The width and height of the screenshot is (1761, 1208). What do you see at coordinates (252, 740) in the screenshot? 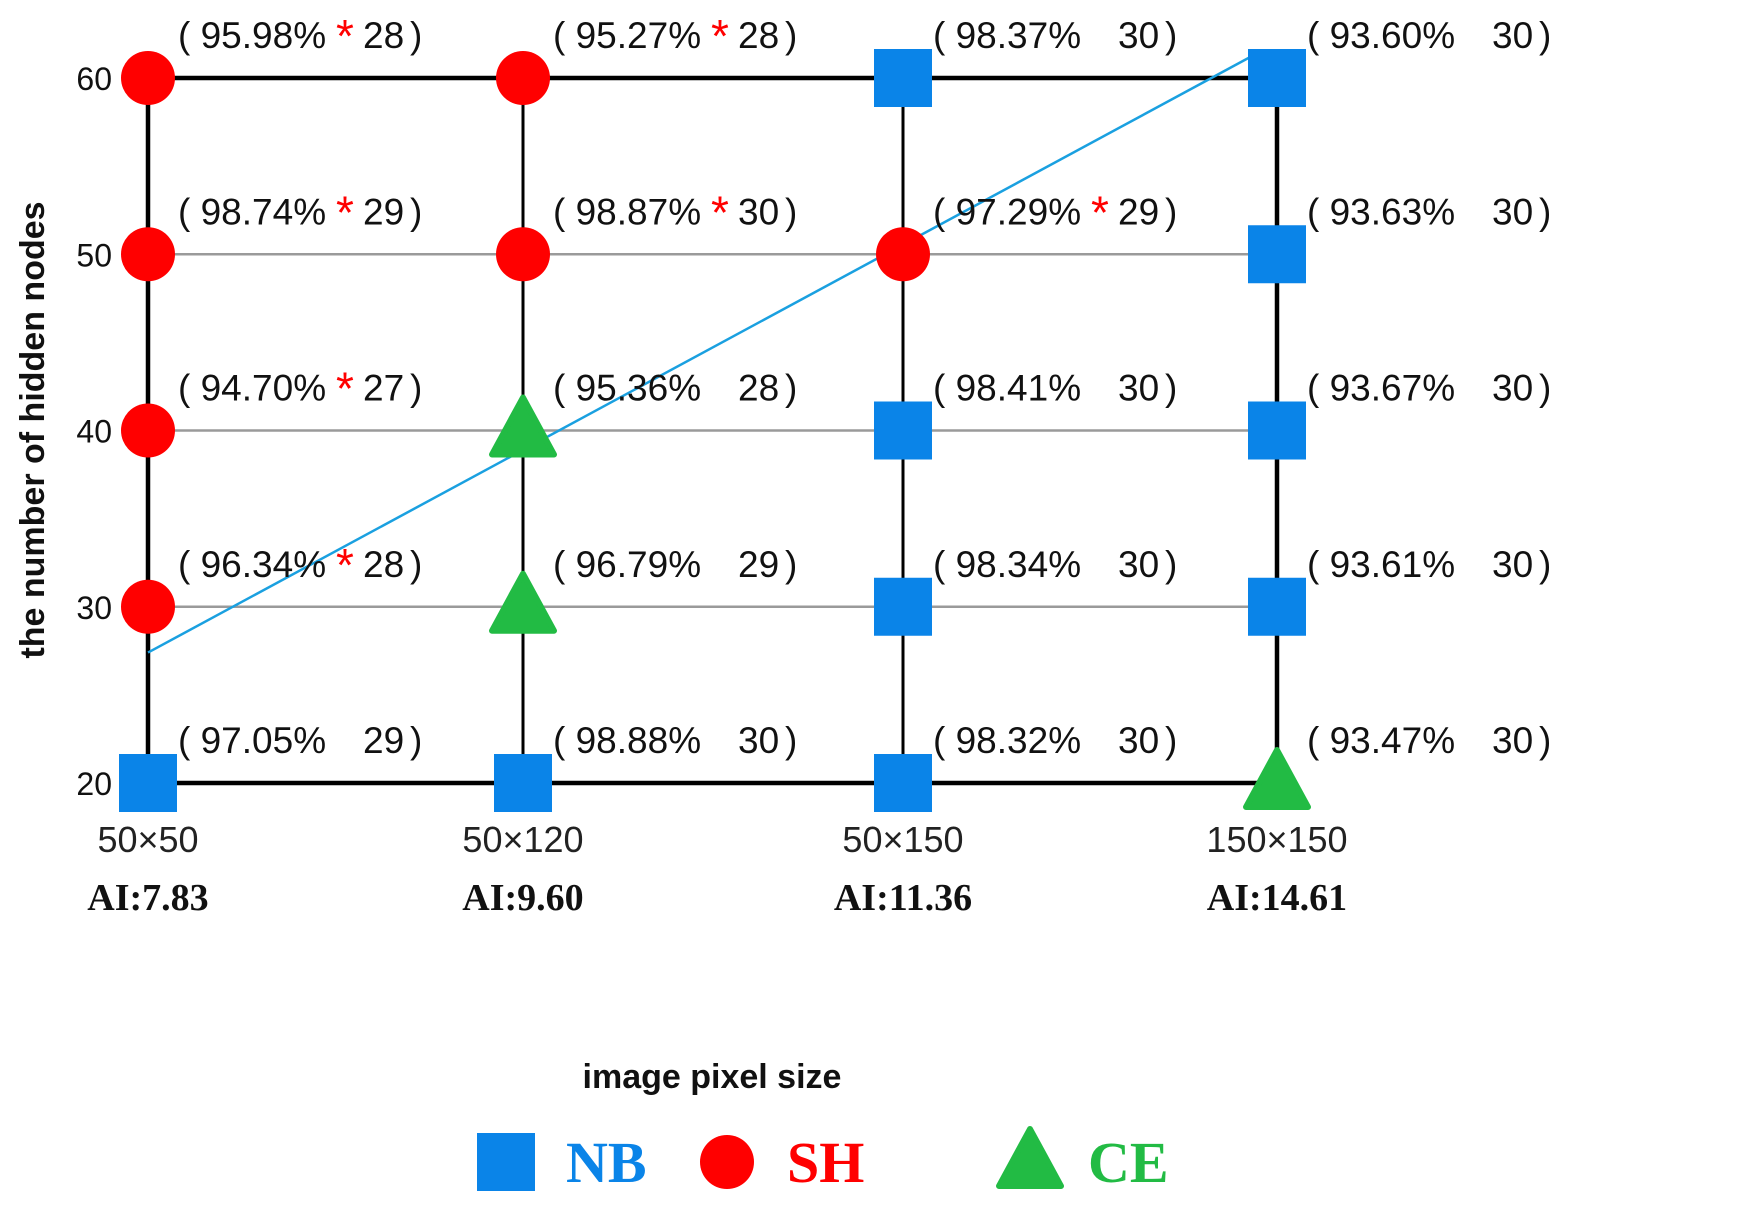
I see `data-label-accuracy: ( 97.05%` at bounding box center [252, 740].